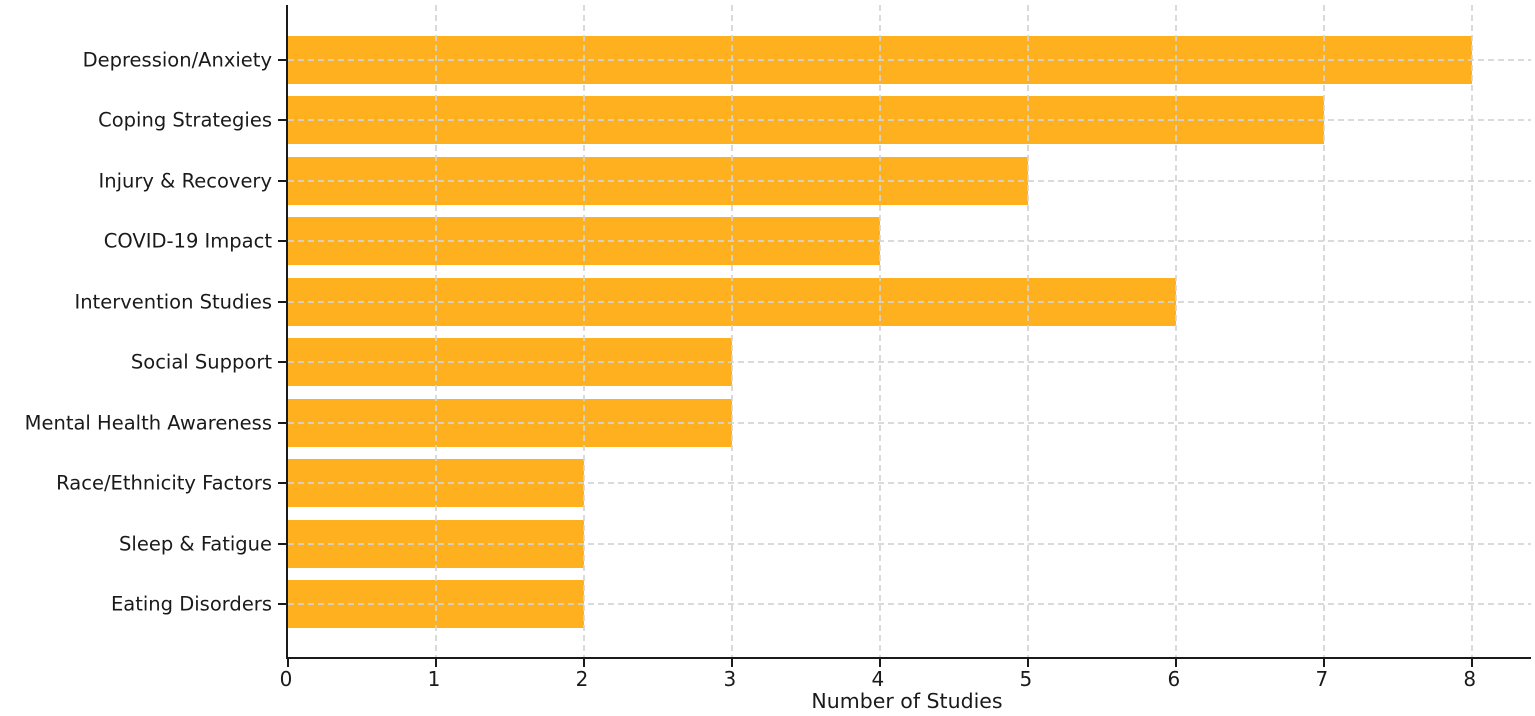 This screenshot has height=716, width=1535. Describe the element at coordinates (164, 483) in the screenshot. I see `y-axis-label: Race/Ethnicity Factors` at that location.